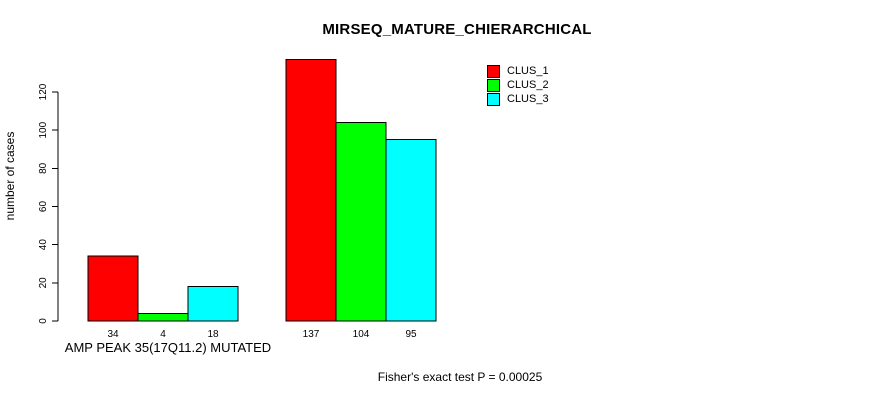 Image resolution: width=890 pixels, height=400 pixels. I want to click on bar-value-label: 34, so click(113, 334).